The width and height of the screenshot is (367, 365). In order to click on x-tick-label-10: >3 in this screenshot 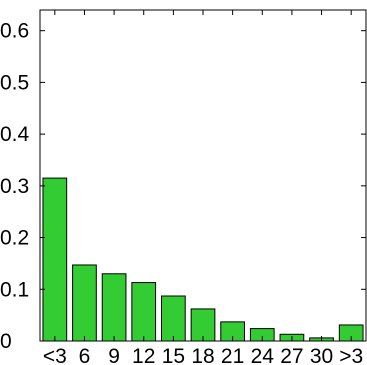, I will do `click(351, 355)`.